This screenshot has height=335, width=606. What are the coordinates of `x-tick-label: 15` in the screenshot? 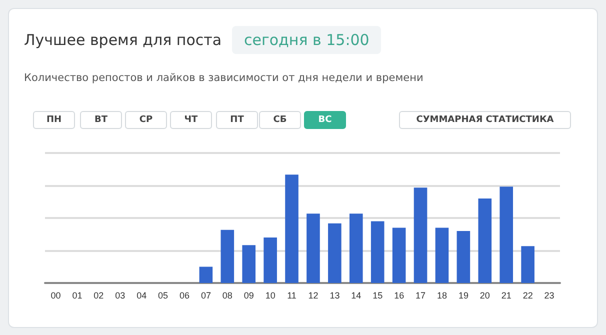 It's located at (377, 295).